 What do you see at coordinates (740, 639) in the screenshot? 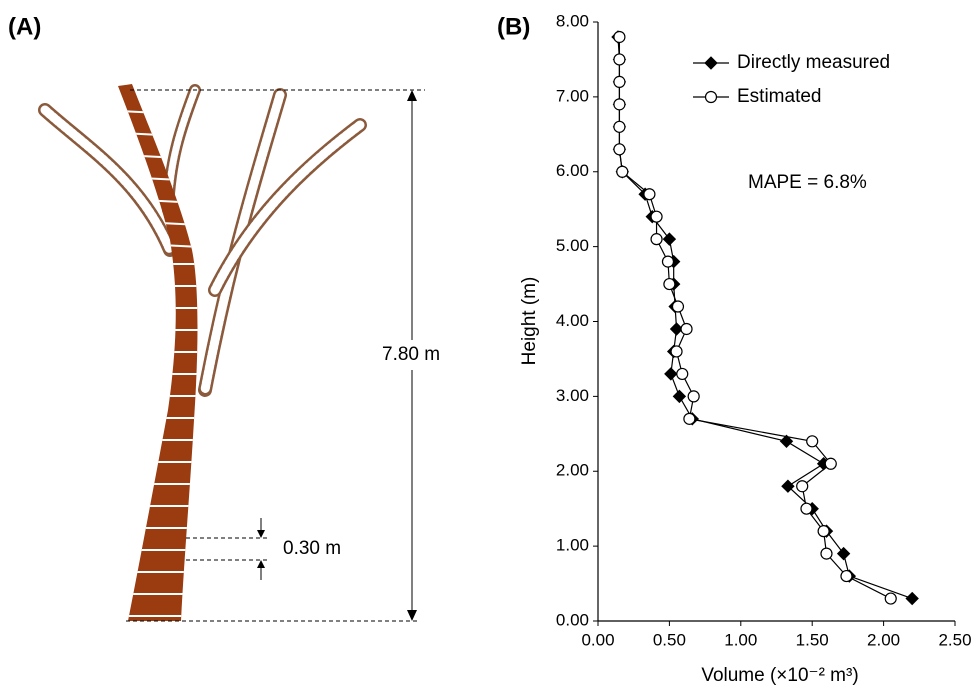
I see `x-tick-label: 1.00` at bounding box center [740, 639].